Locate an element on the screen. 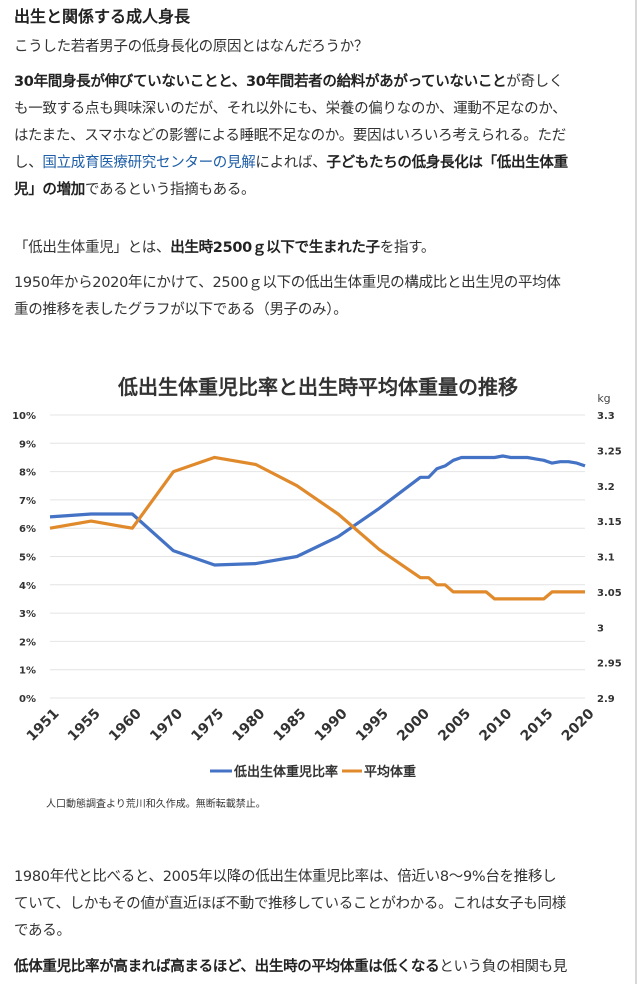  left-axis-tick: 3% is located at coordinates (27, 614).